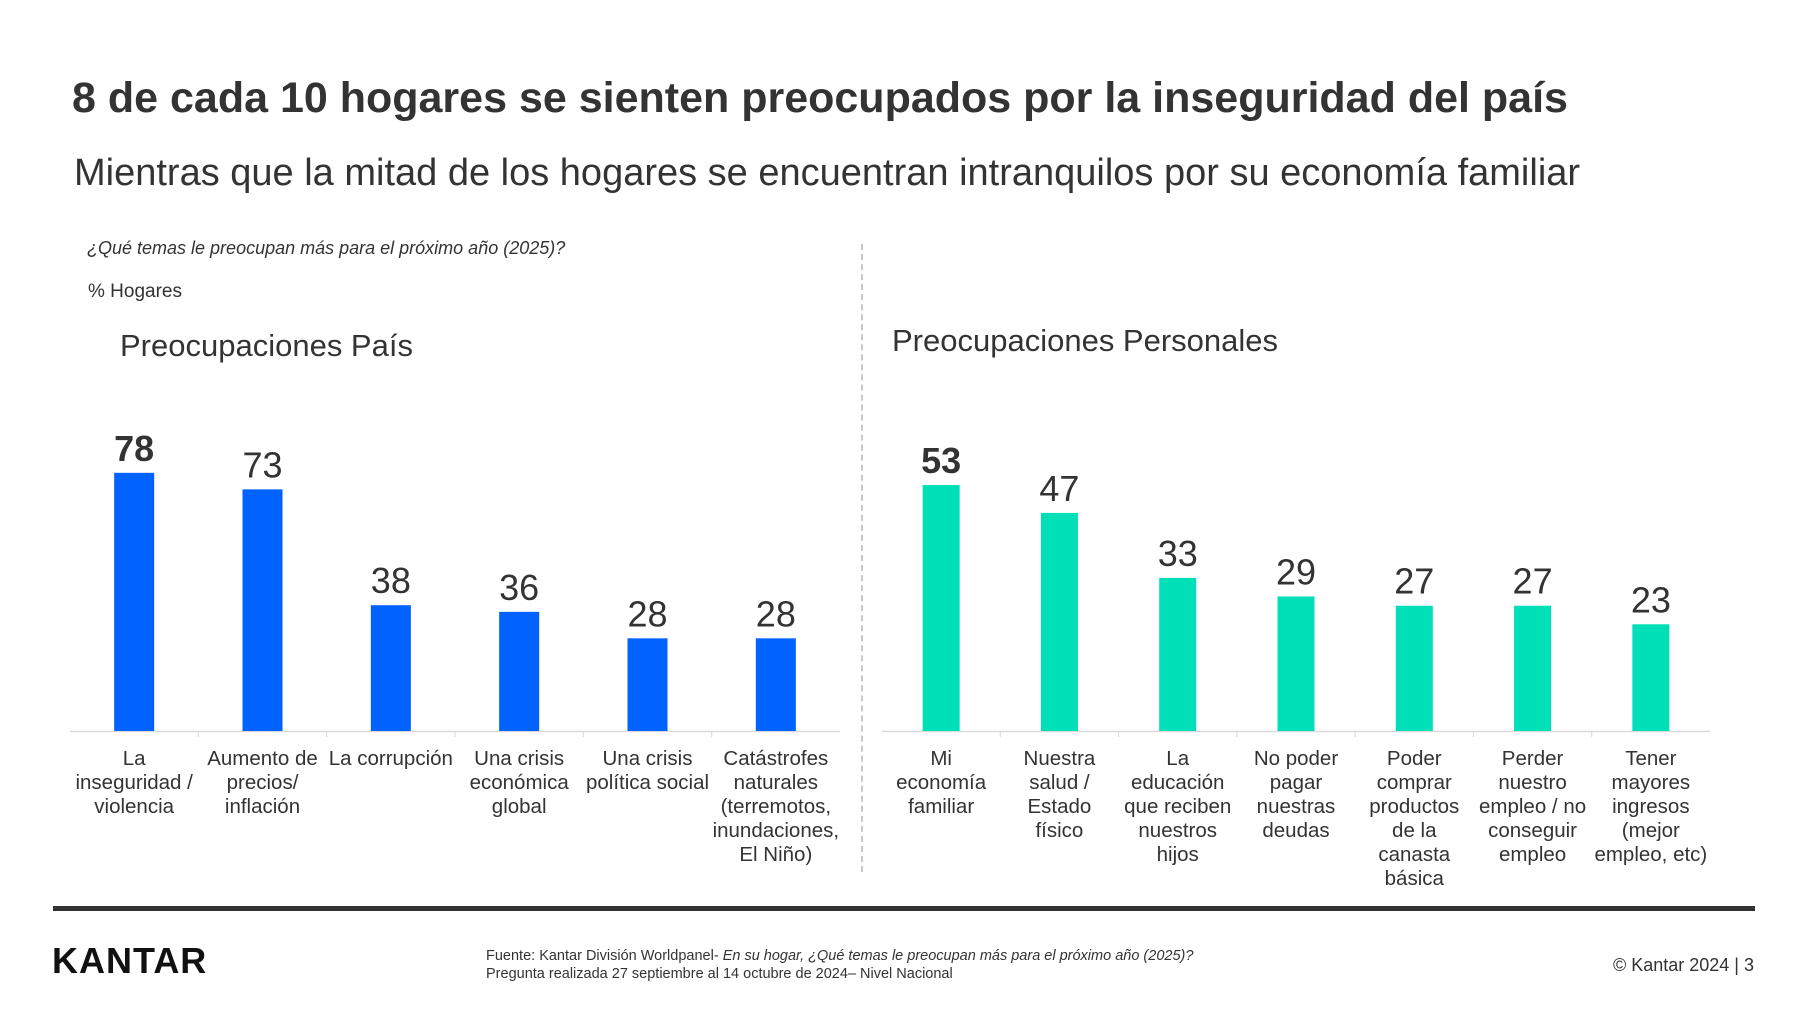  I want to click on category-label-line: política social, so click(647, 782).